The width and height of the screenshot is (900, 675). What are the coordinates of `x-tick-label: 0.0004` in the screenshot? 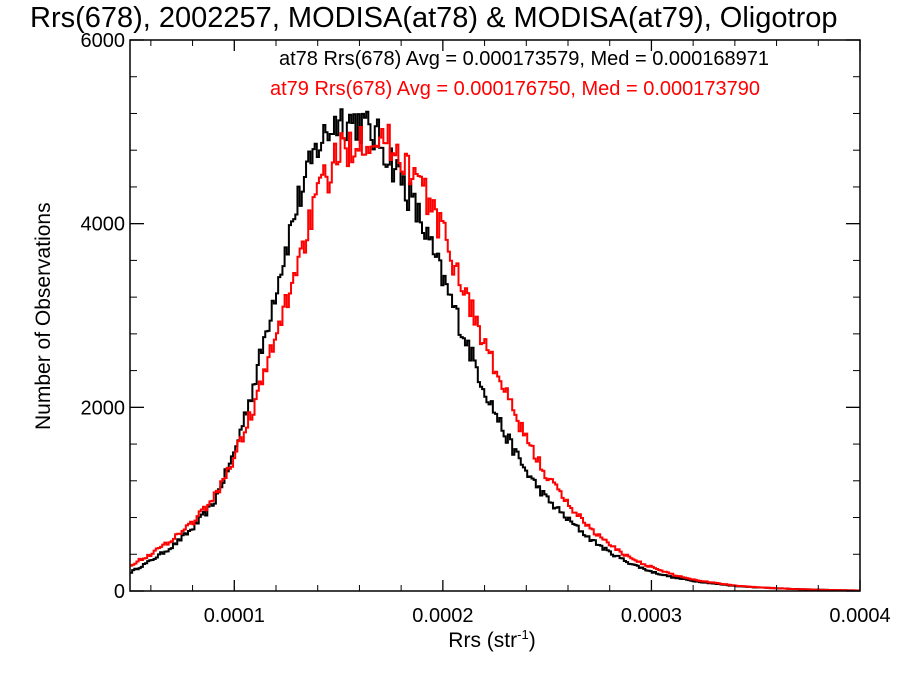 It's located at (859, 616).